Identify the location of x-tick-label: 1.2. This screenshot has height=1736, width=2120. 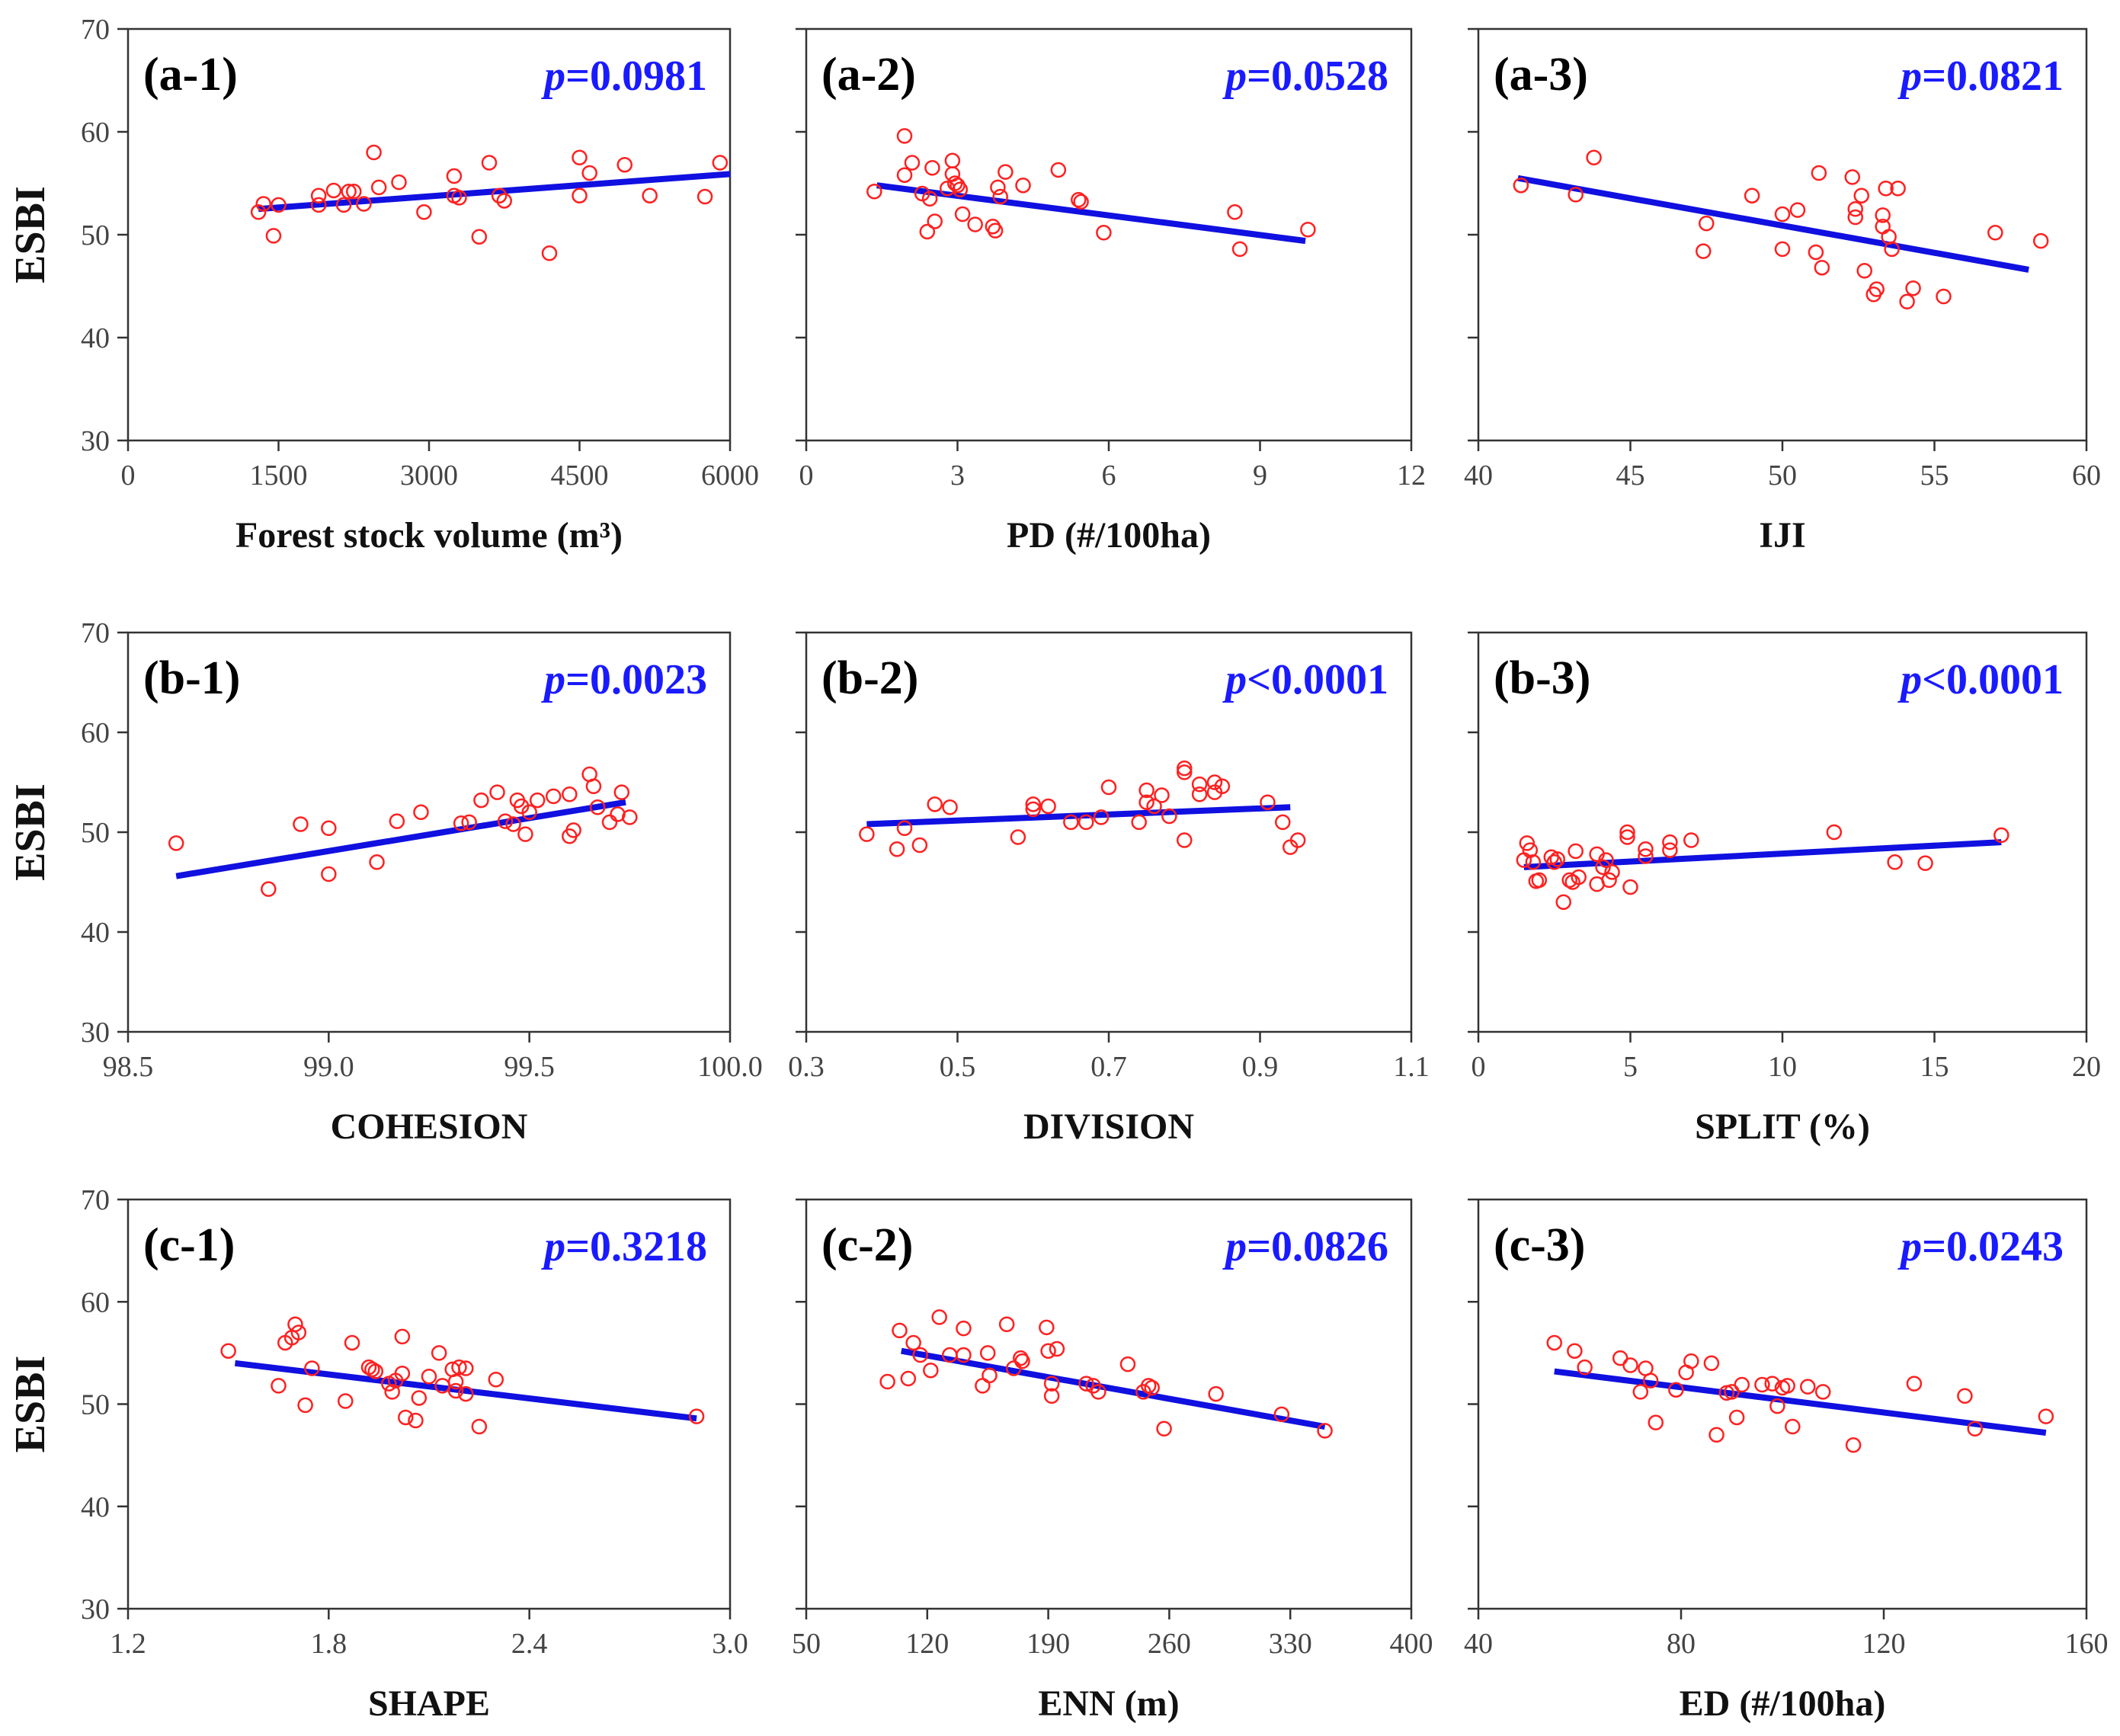
(128, 1644).